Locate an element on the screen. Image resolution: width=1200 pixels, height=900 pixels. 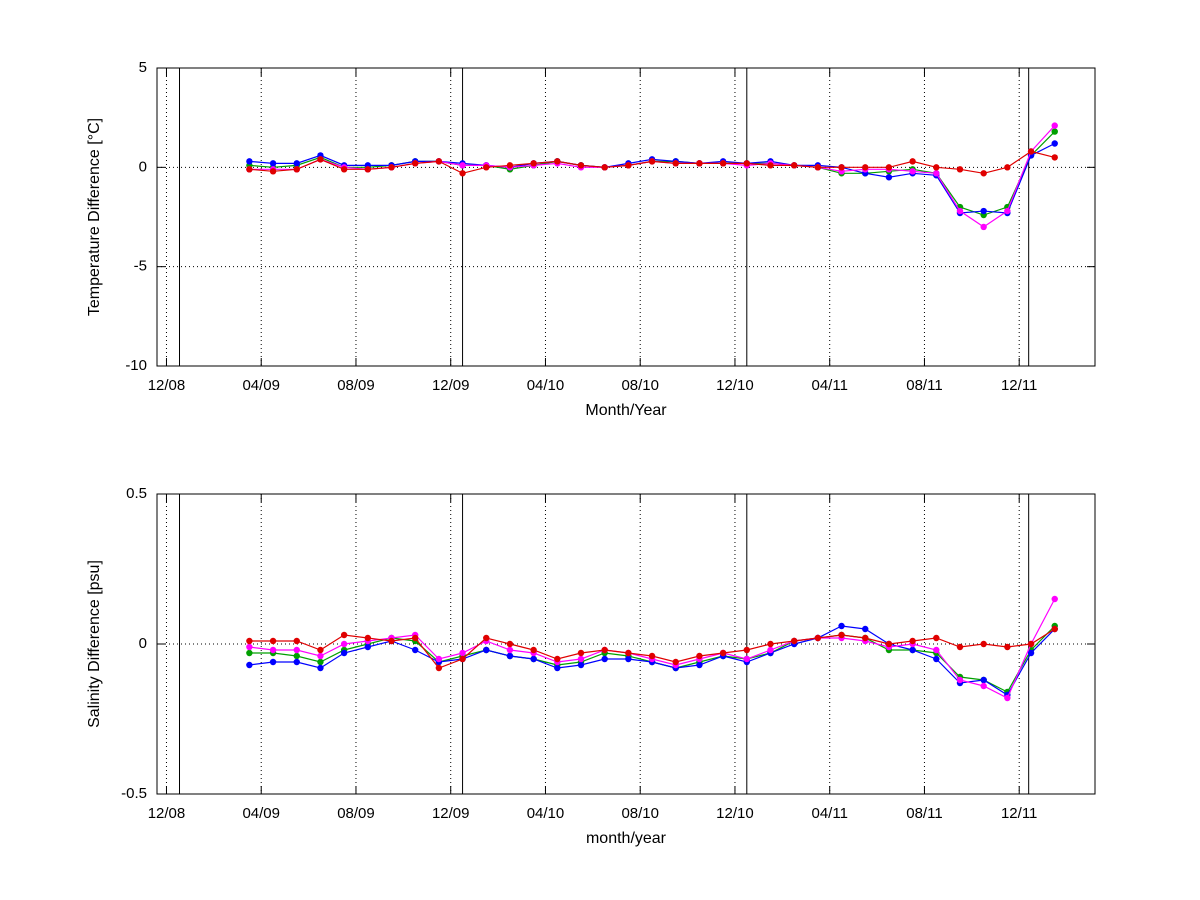
y-axis-label: Temperature Difference [°C] is located at coordinates (94, 217).